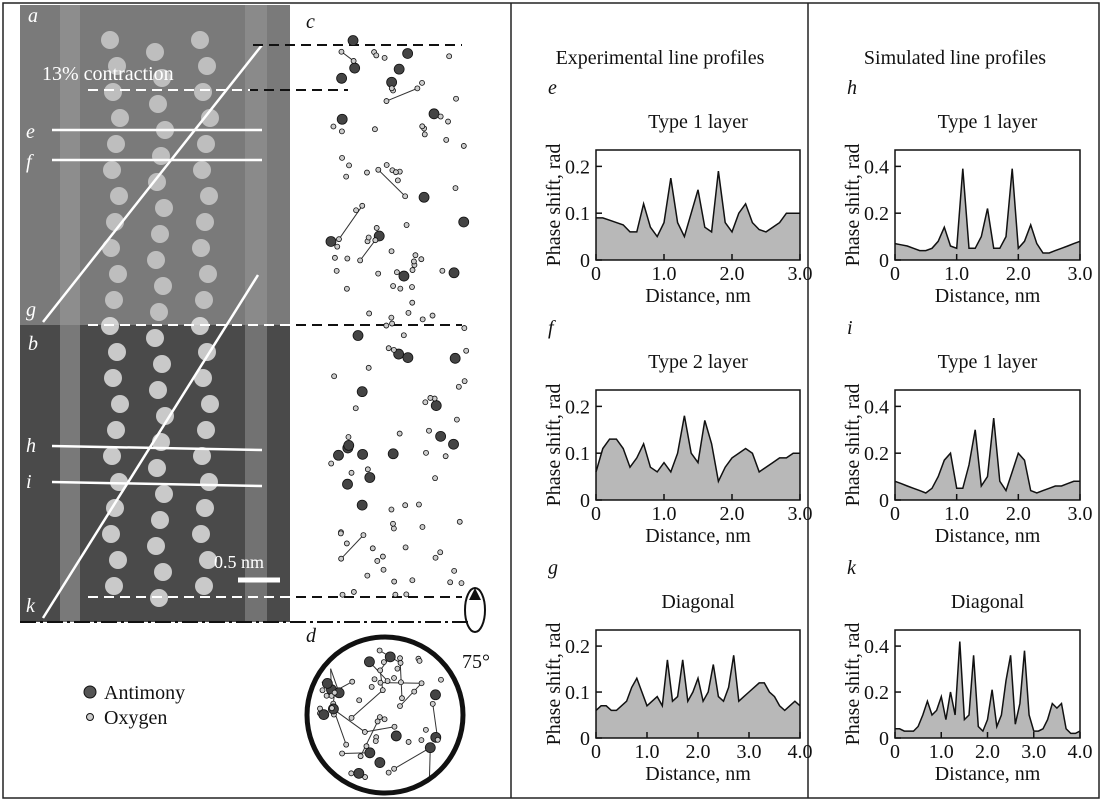 The height and width of the screenshot is (801, 1102). Describe the element at coordinates (987, 205) in the screenshot. I see `plot-frame` at that location.